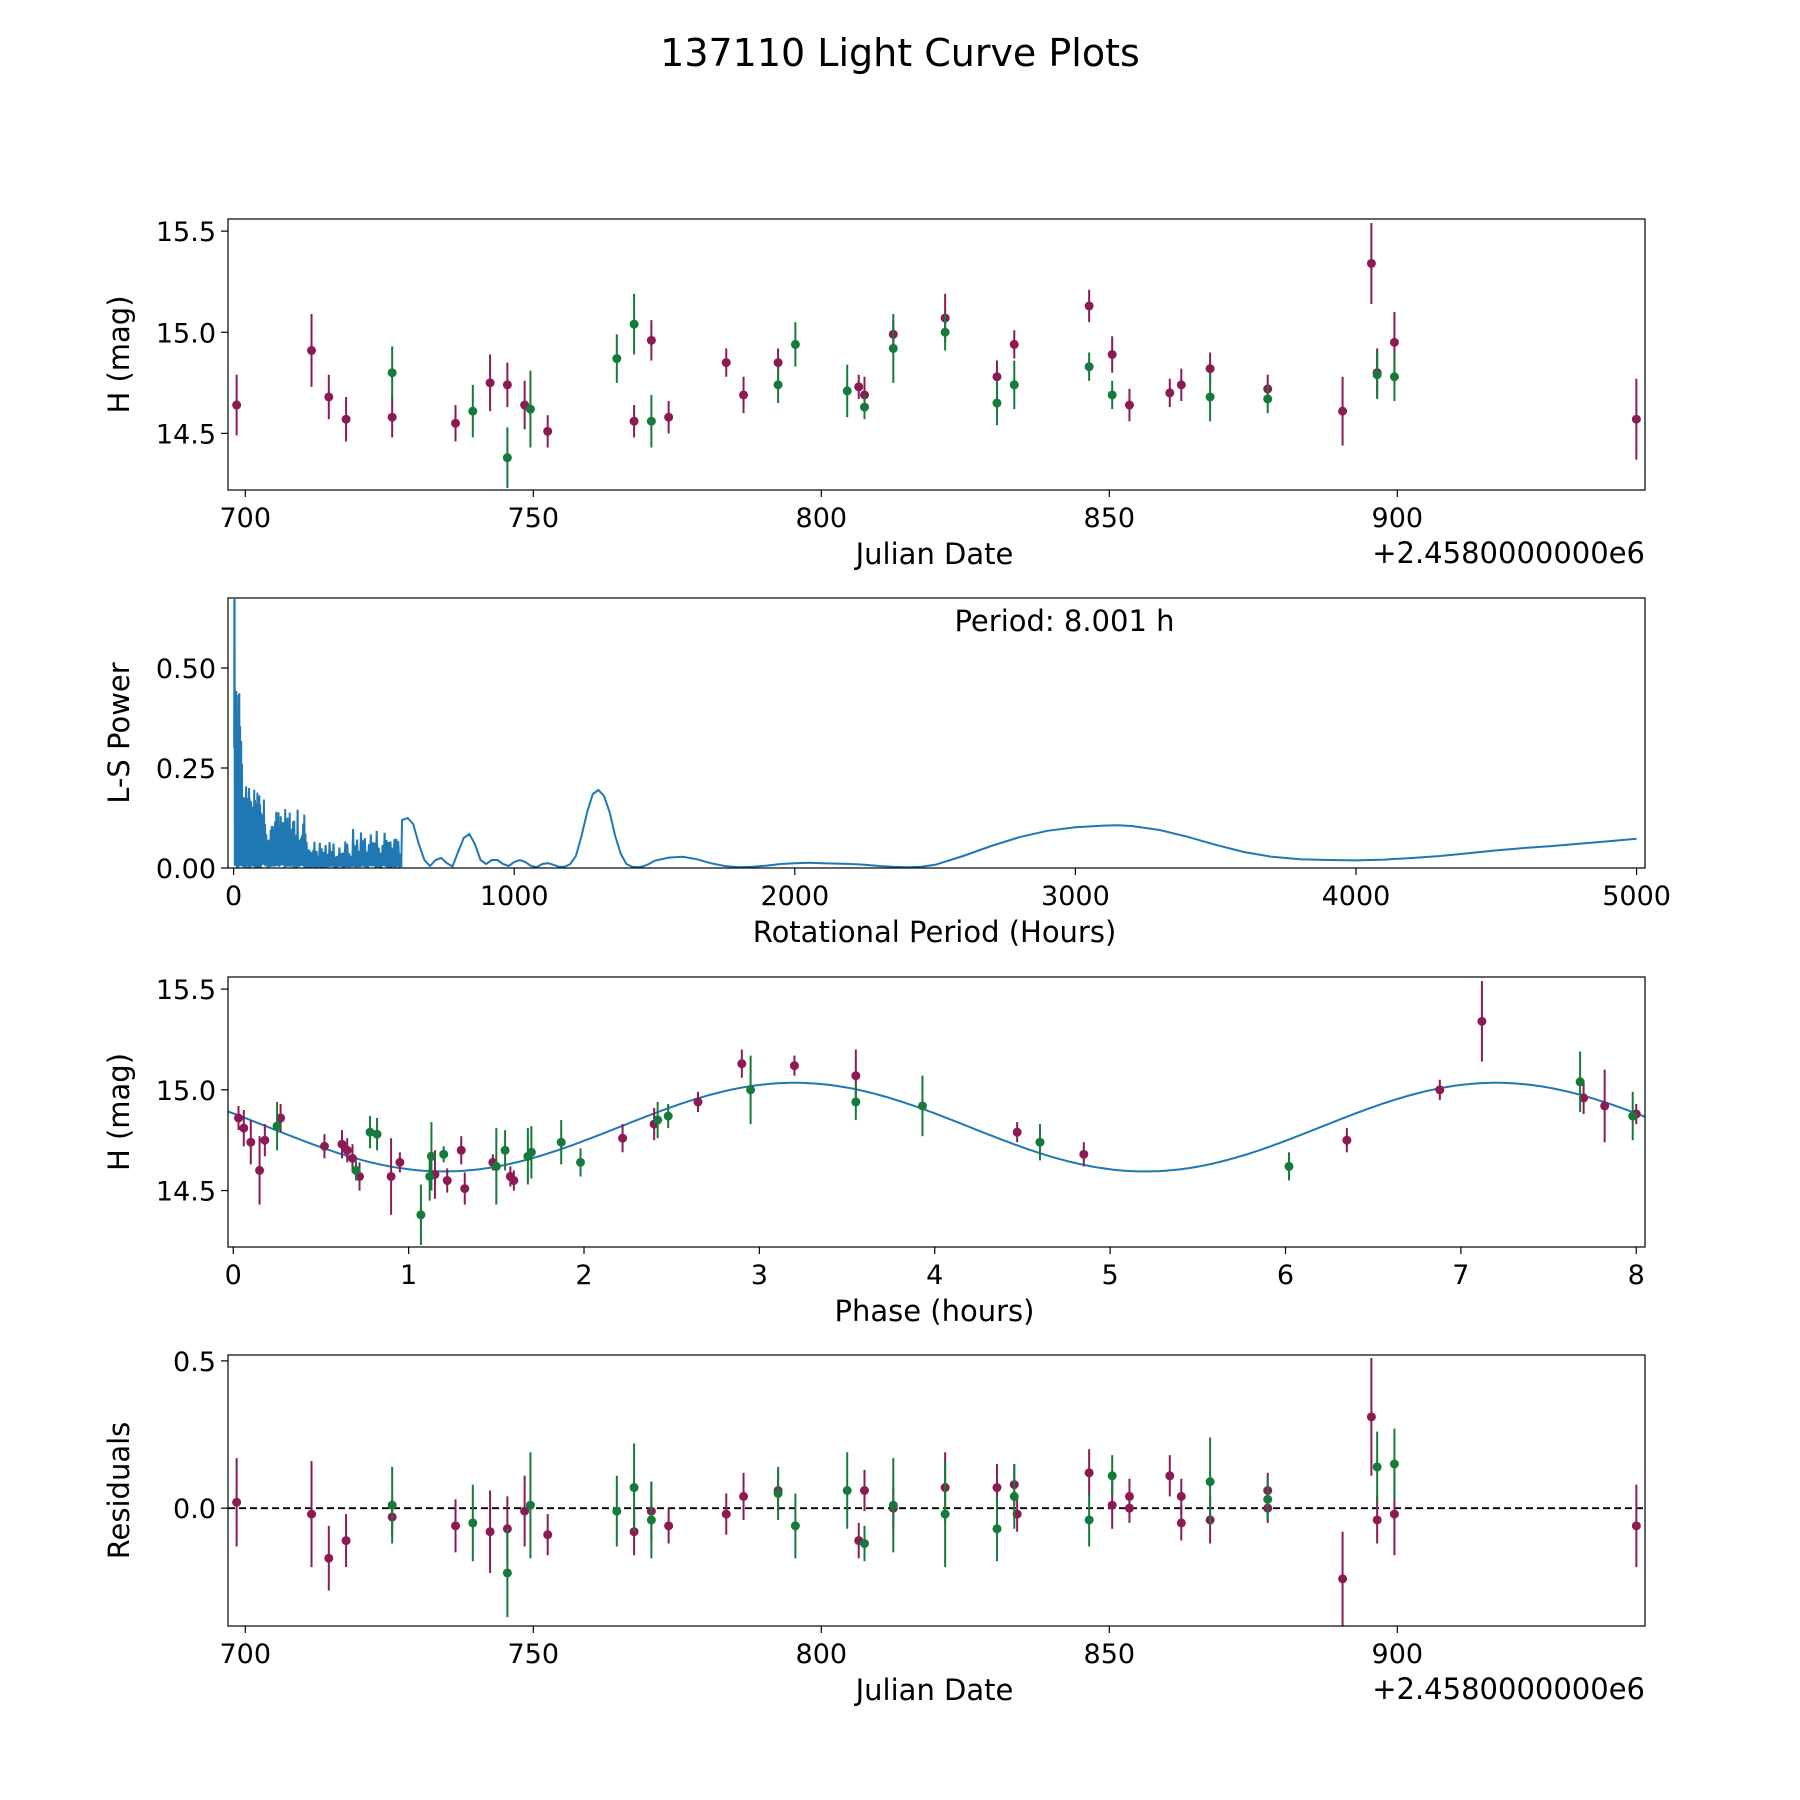 This screenshot has height=1800, width=1800. What do you see at coordinates (934, 1690) in the screenshot?
I see `residuals-xlabel: Julian Date` at bounding box center [934, 1690].